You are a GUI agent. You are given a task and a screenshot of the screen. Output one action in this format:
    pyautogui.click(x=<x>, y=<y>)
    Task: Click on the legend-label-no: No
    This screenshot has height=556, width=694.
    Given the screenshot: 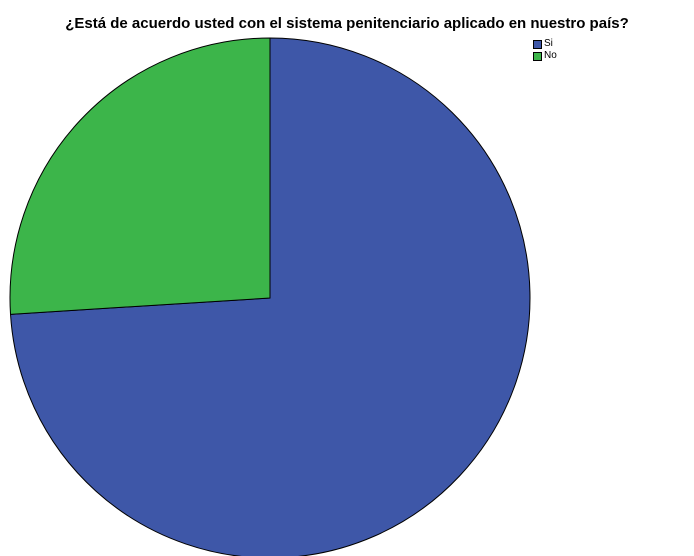 What is the action you would take?
    pyautogui.click(x=550, y=55)
    